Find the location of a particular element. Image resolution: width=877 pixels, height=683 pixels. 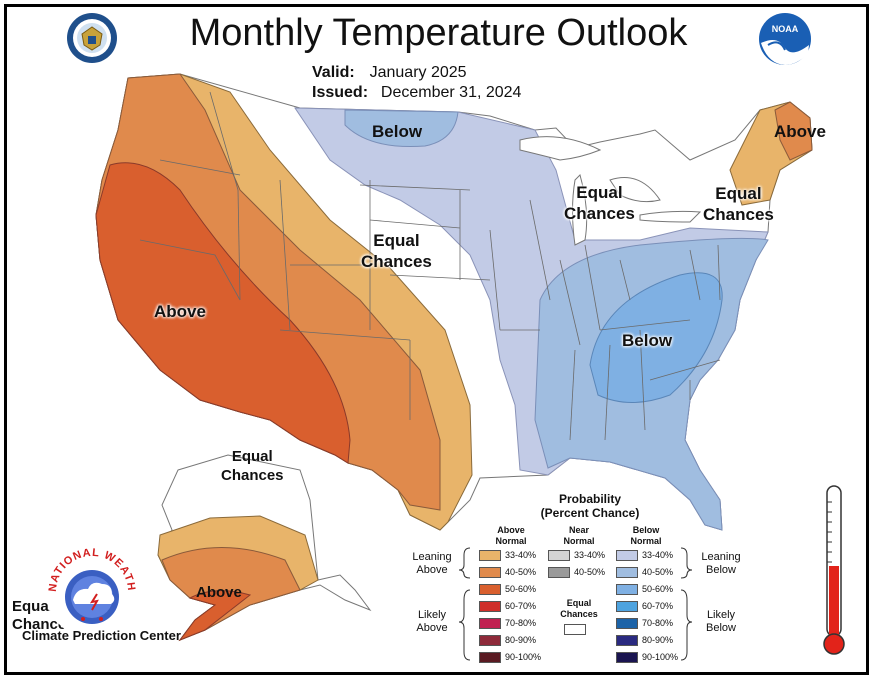

legend-likely-above: Likely Above is located at coordinates (432, 622).